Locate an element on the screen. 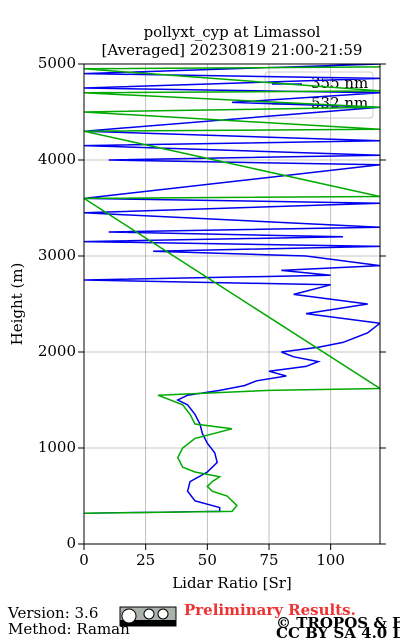 Image resolution: width=400 pixels, height=640 pixels. y-tick-label: 0 is located at coordinates (71, 543).